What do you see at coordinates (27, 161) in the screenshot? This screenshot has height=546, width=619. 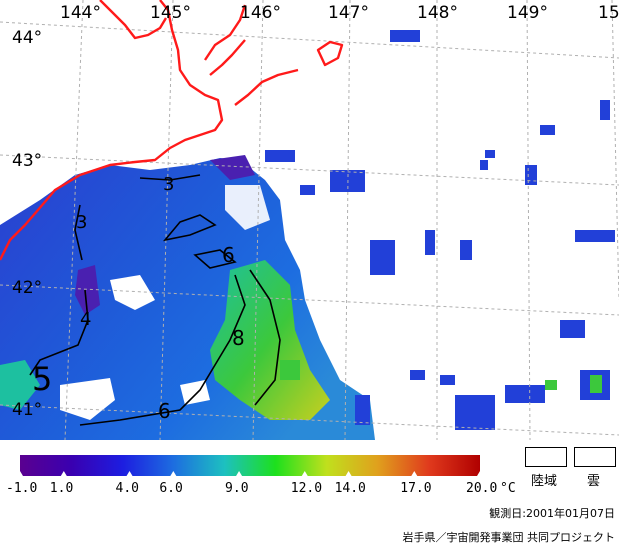 I see `lat-label: 43°` at bounding box center [27, 161].